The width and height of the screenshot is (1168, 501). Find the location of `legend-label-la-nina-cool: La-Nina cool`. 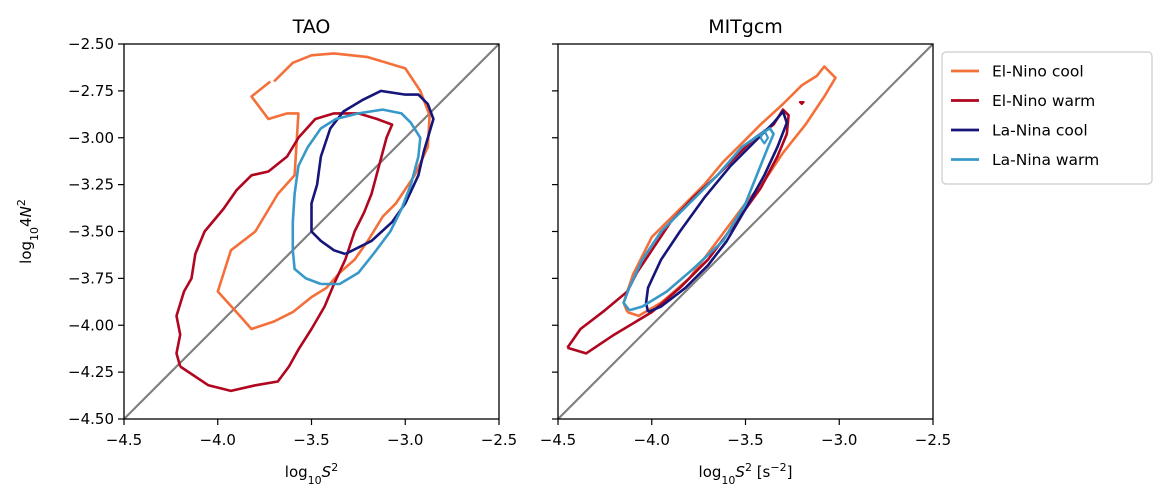

legend-label-la-nina-cool: La-Nina cool is located at coordinates (1040, 131).